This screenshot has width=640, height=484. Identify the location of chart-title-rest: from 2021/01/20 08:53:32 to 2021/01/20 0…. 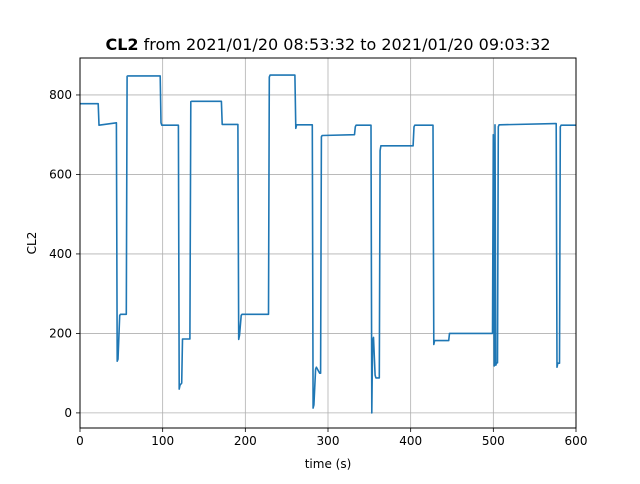
(345, 44).